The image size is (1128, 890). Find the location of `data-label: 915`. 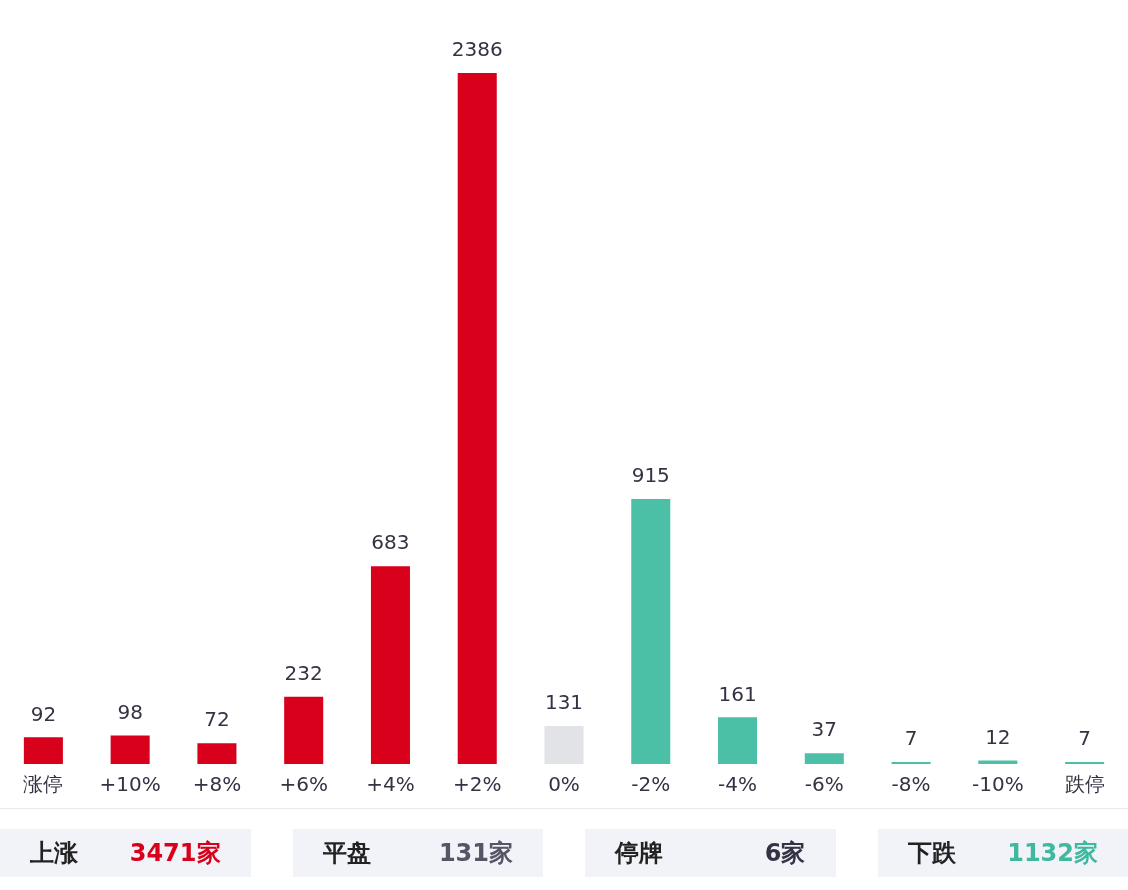

data-label: 915 is located at coordinates (650, 475).